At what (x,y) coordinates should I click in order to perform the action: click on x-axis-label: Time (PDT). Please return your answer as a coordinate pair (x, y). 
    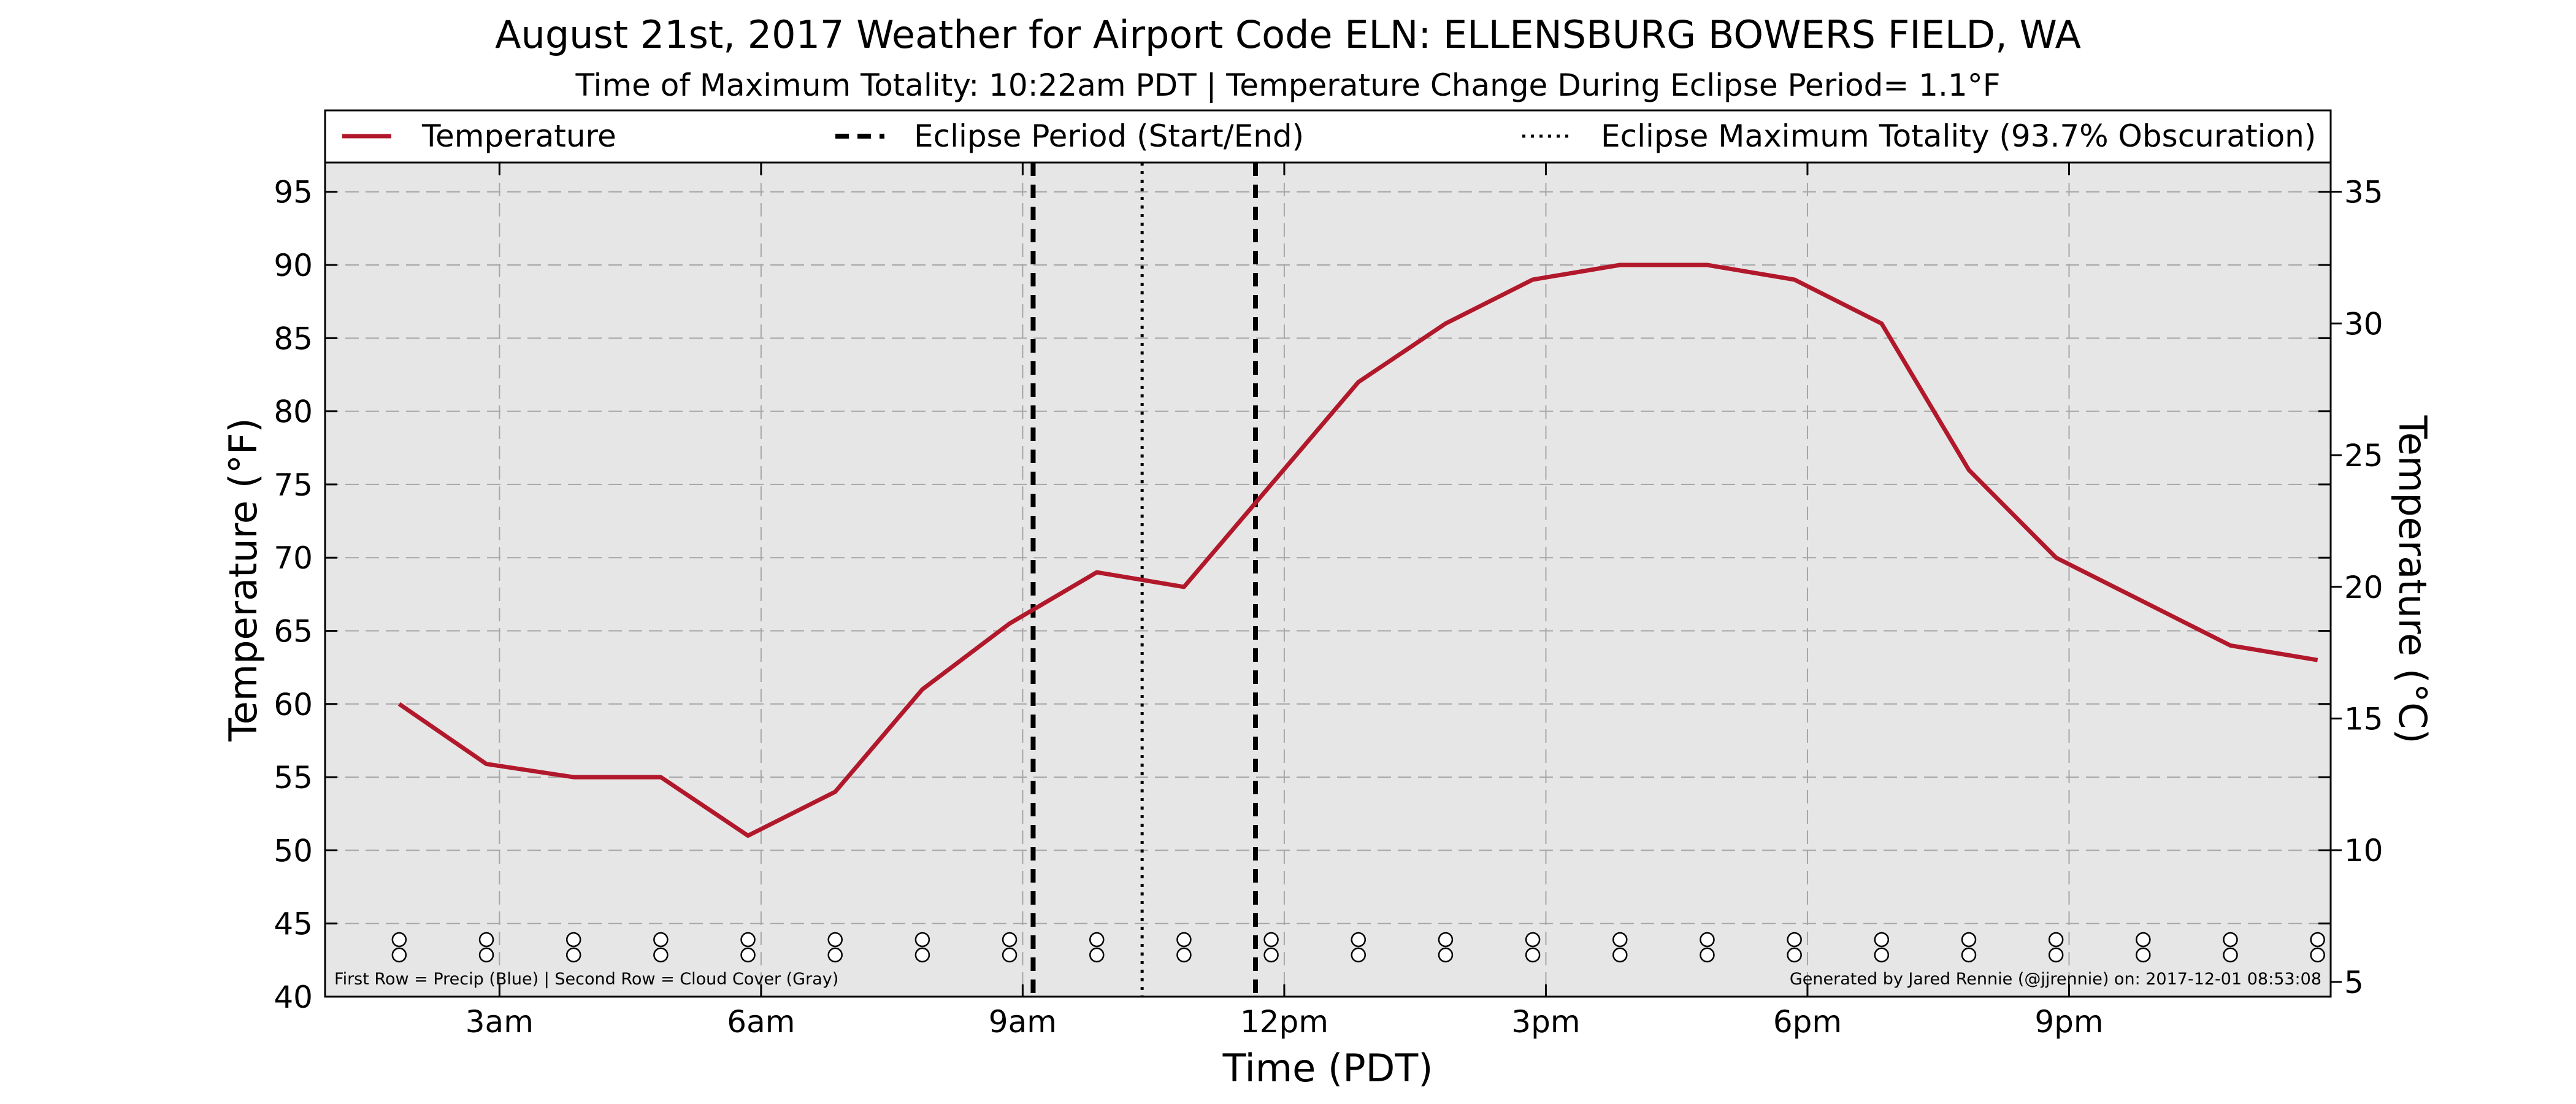
    Looking at the image, I should click on (1327, 1068).